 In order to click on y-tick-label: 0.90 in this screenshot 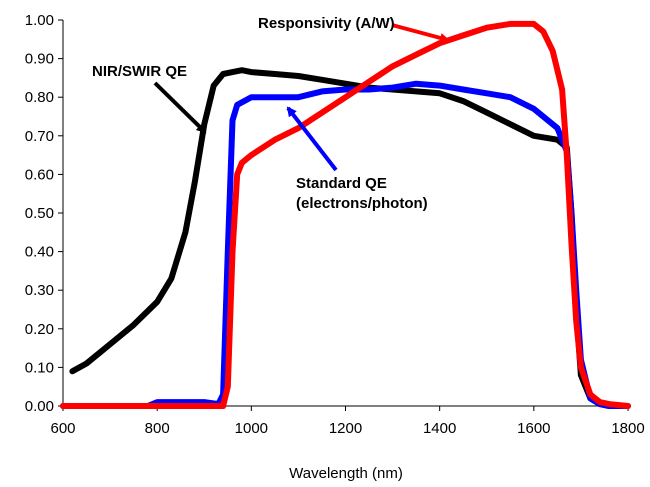, I will do `click(39, 59)`.